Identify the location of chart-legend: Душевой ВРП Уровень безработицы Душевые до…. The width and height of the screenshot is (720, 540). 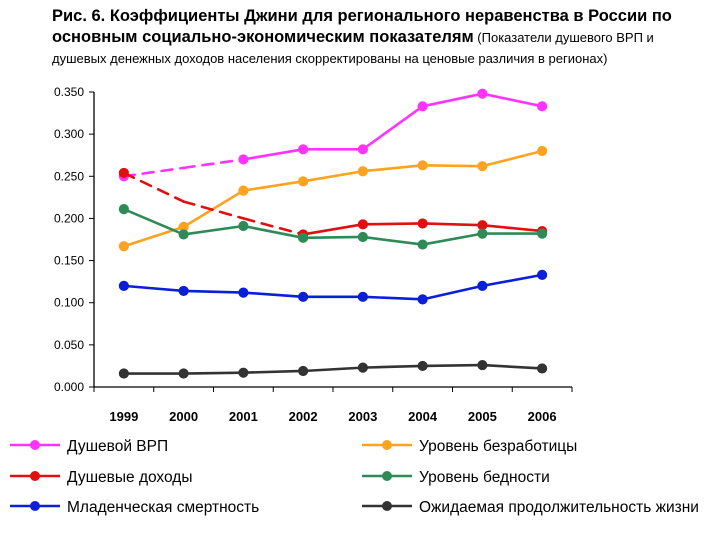
(354, 477).